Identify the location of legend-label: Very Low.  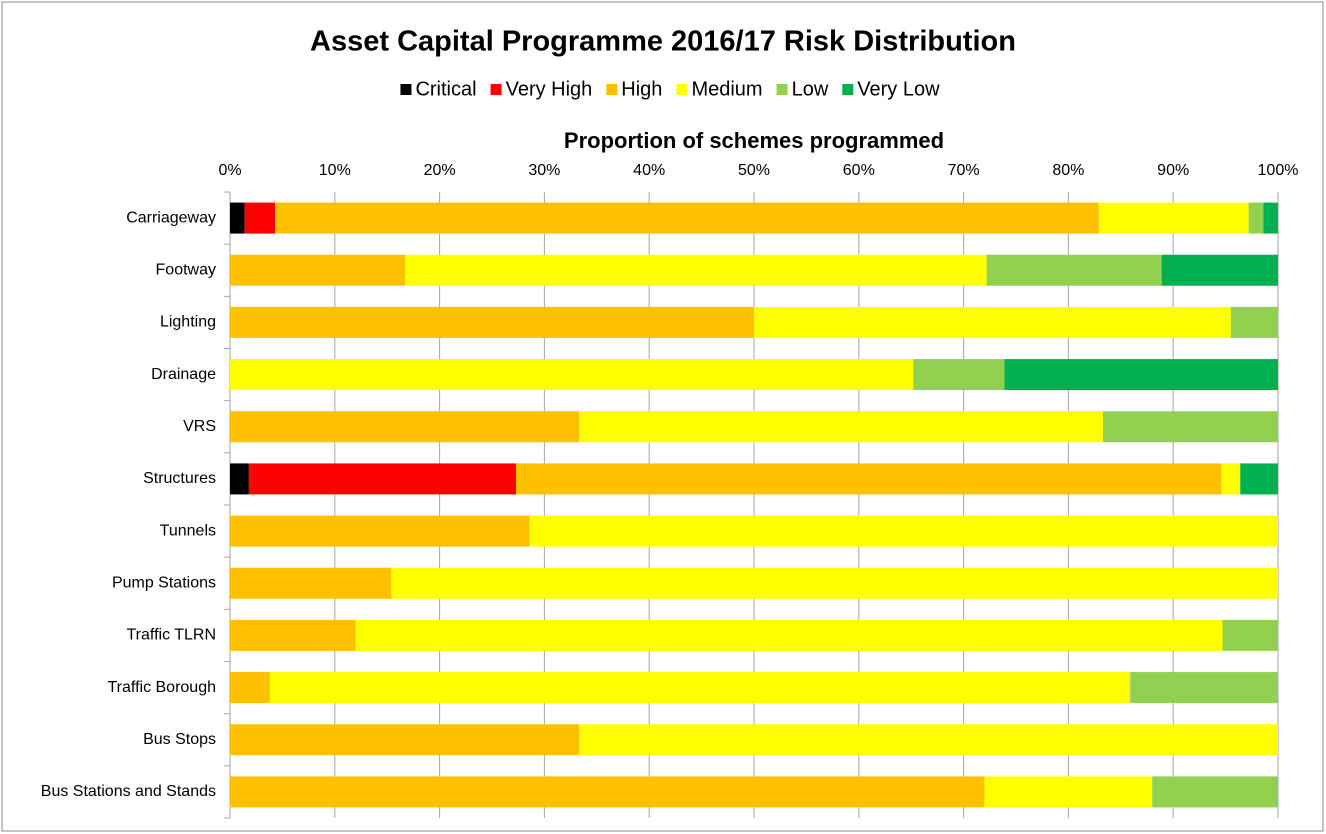
(898, 89).